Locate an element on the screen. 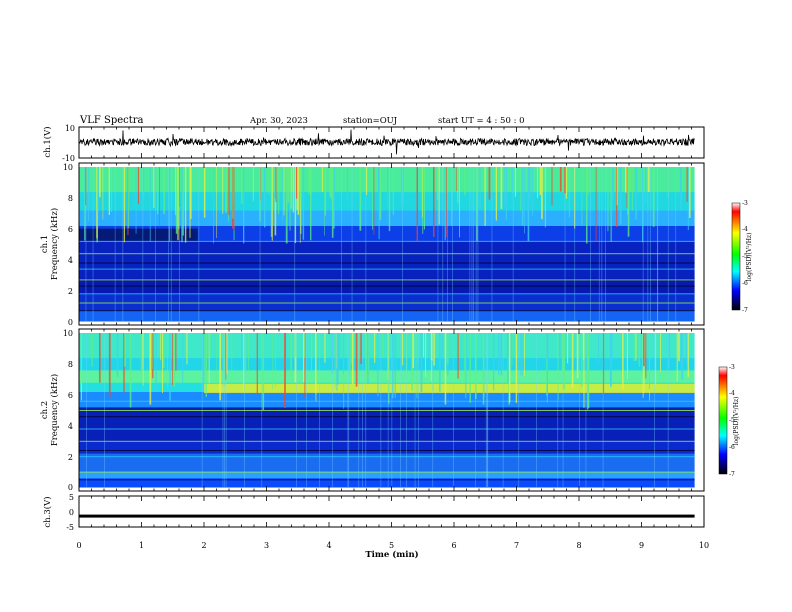 Image resolution: width=792 pixels, height=612 pixels. ch2-cbar-tick-4: -4 is located at coordinates (732, 393).